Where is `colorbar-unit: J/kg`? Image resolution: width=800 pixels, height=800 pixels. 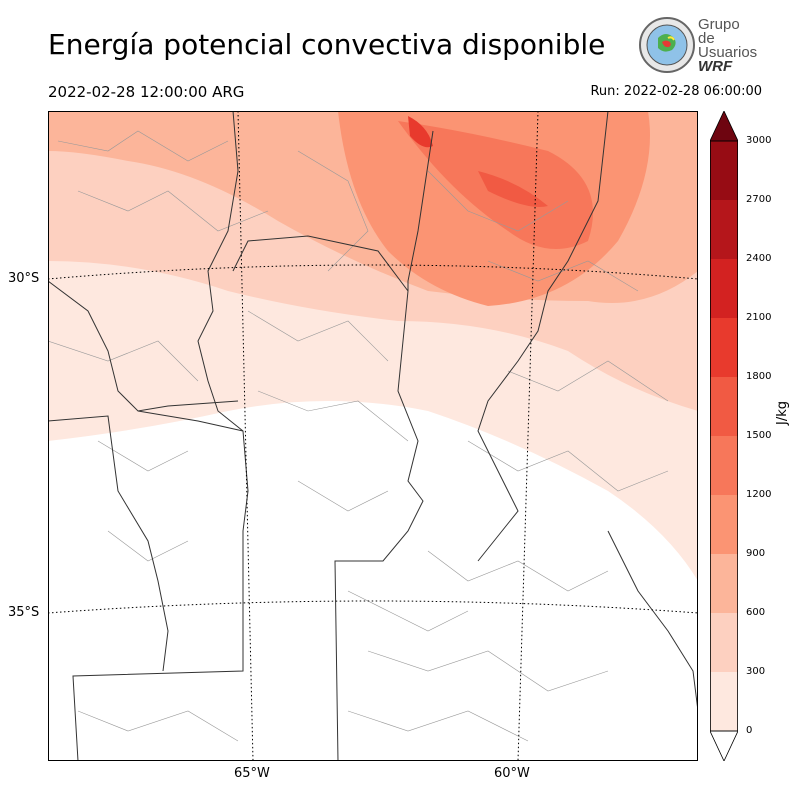 colorbar-unit: J/kg is located at coordinates (782, 413).